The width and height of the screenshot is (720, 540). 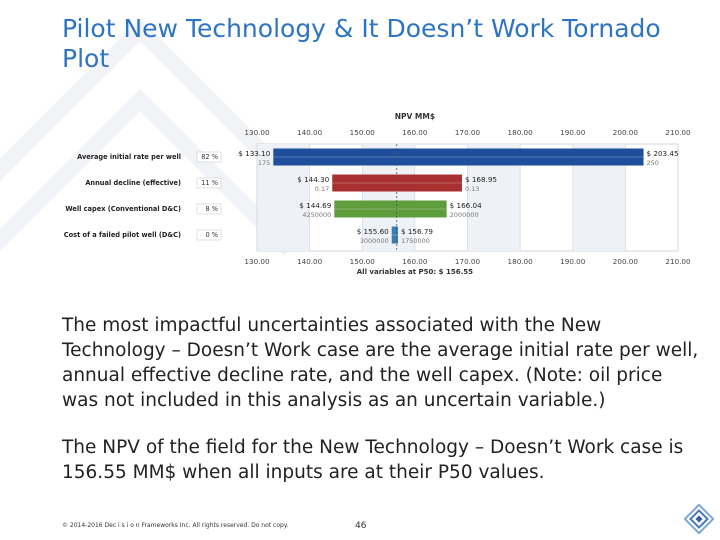 I want to click on x-axis-label: All variables at P50: $ 156.55, so click(x=415, y=272).